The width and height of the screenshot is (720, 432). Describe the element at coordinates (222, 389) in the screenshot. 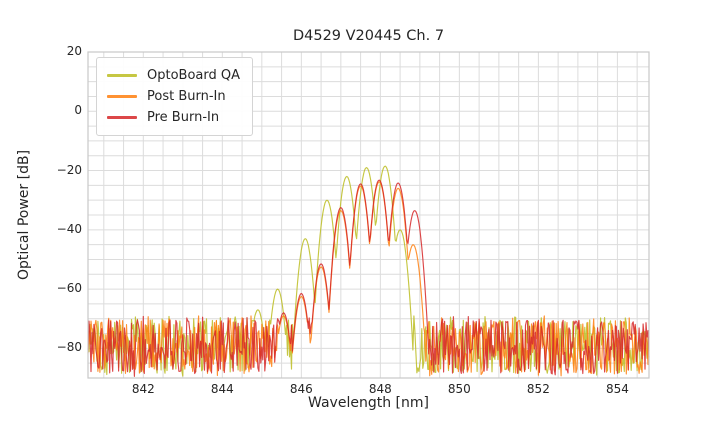

I see `x-tick-label: 844` at that location.